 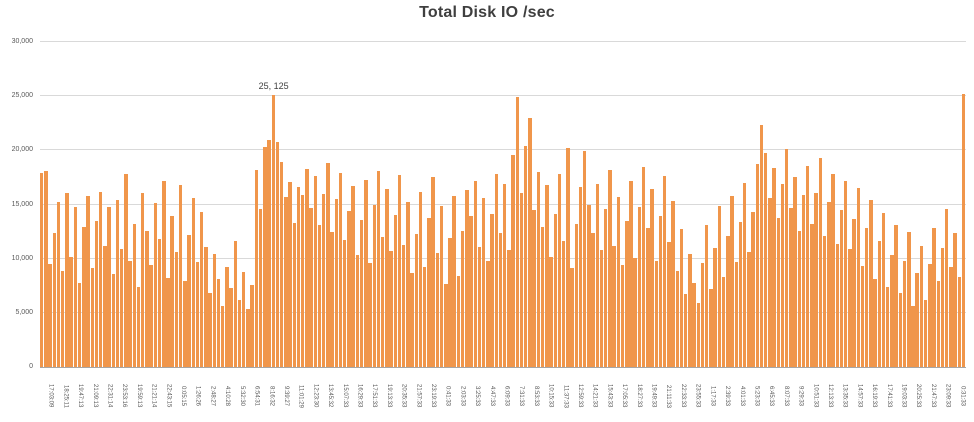 I want to click on x-axis-tick-label: 0:31:33, so click(x=962, y=396).